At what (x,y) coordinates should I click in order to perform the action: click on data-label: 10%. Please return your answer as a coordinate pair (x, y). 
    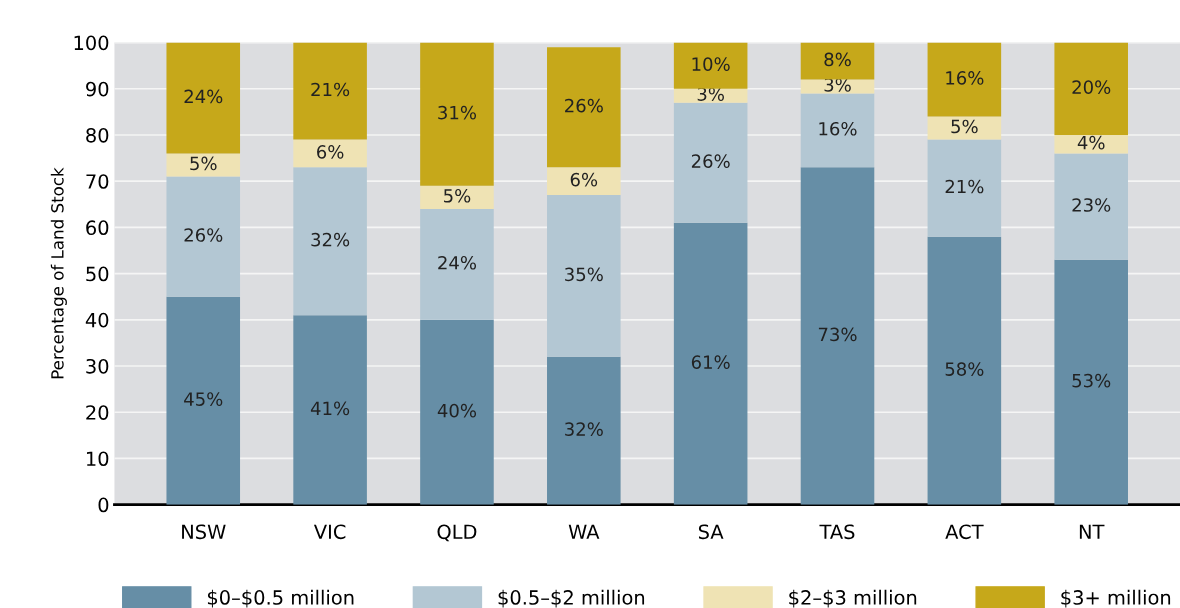
    Looking at the image, I should click on (711, 64).